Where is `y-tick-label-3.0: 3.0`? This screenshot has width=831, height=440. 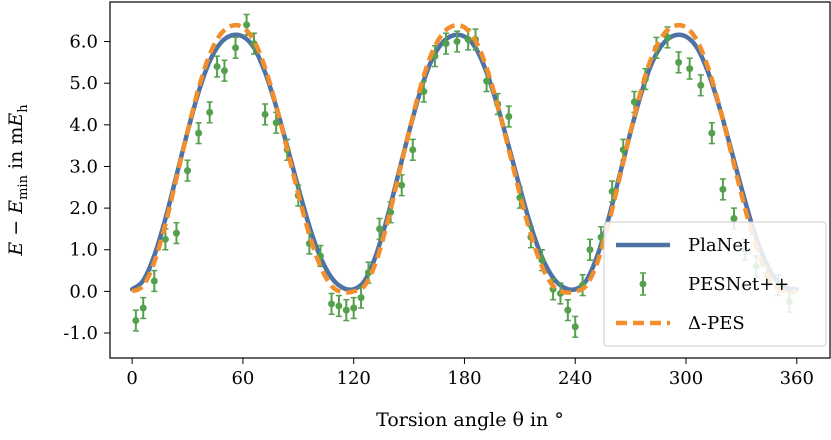 y-tick-label-3.0: 3.0 is located at coordinates (83, 166).